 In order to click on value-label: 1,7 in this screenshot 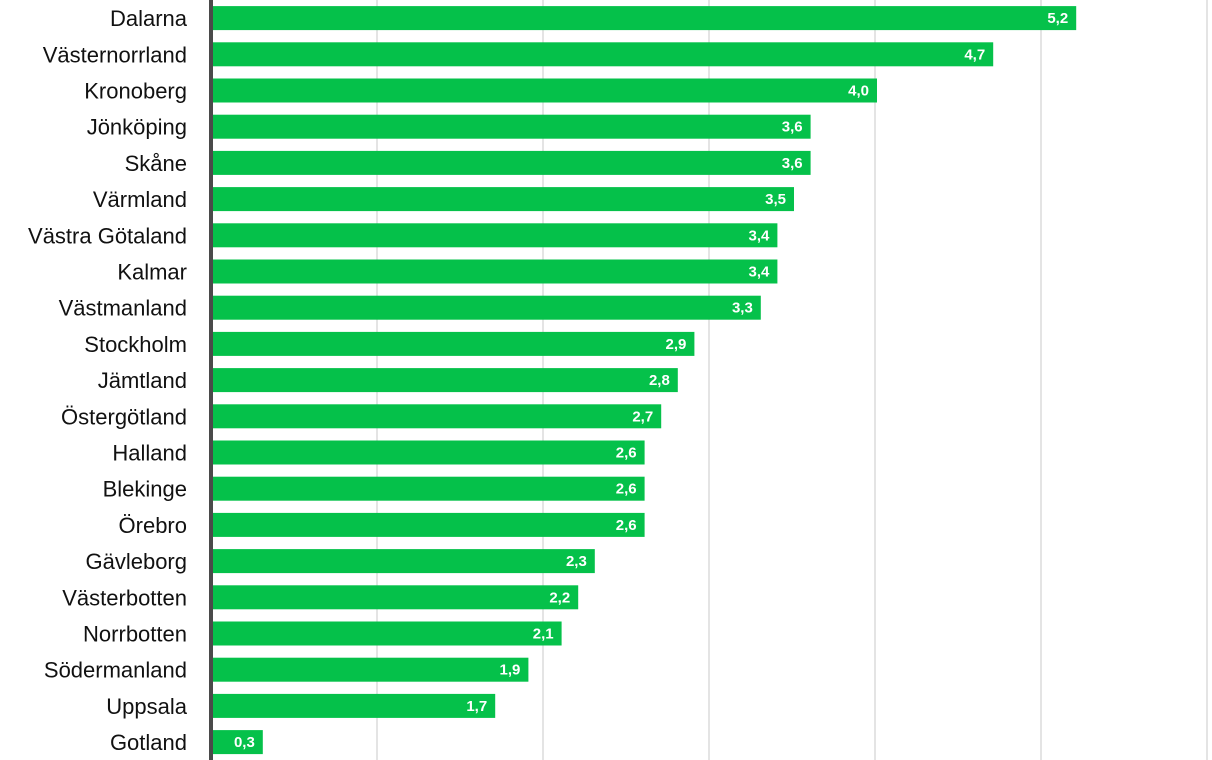, I will do `click(476, 706)`.